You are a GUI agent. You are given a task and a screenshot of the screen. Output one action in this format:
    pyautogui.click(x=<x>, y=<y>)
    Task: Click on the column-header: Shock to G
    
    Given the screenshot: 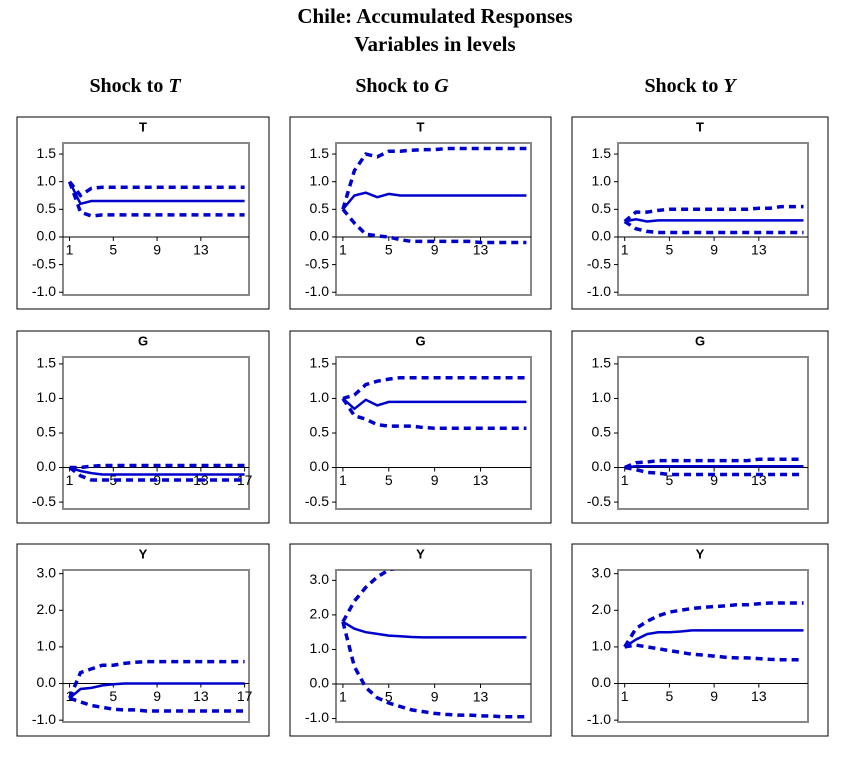 What is the action you would take?
    pyautogui.click(x=402, y=86)
    